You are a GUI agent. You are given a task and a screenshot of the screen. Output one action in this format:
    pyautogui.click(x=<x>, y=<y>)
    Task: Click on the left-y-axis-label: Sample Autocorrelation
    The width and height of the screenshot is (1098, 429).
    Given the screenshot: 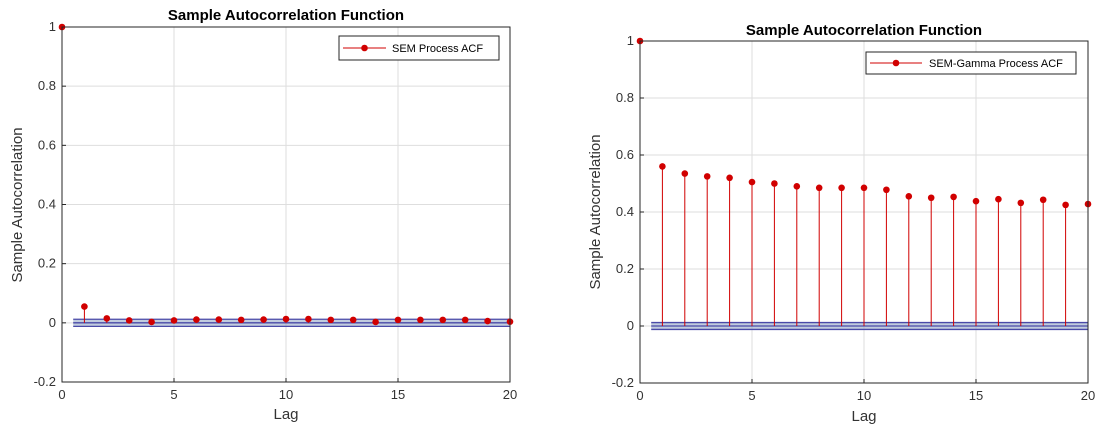 What is the action you would take?
    pyautogui.click(x=17, y=204)
    